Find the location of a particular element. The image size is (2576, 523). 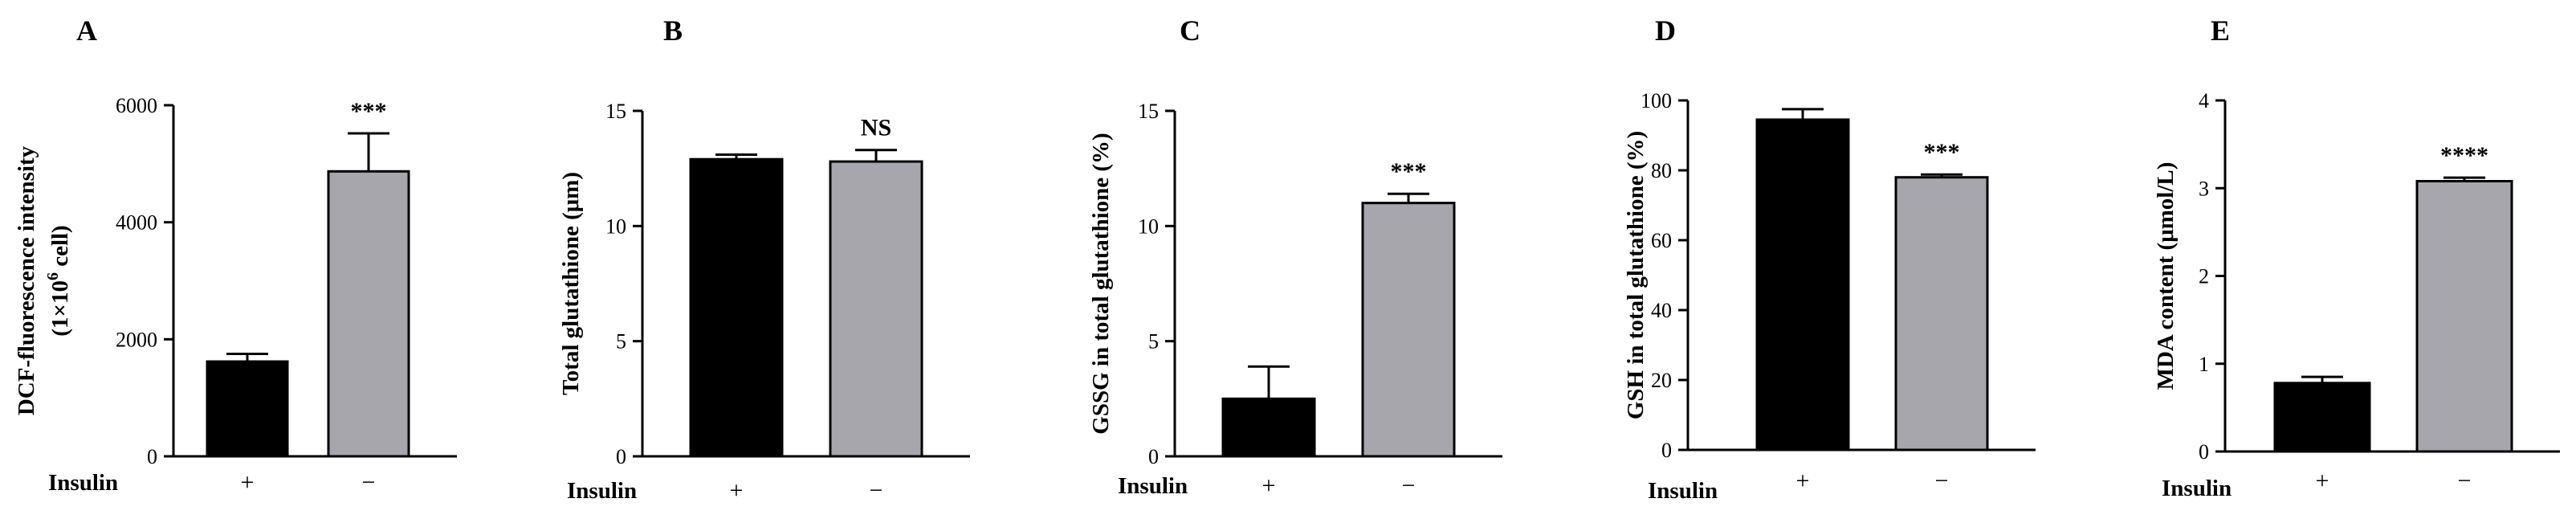

y-axis-label: MDA content (μmol/L) is located at coordinates (2166, 276).